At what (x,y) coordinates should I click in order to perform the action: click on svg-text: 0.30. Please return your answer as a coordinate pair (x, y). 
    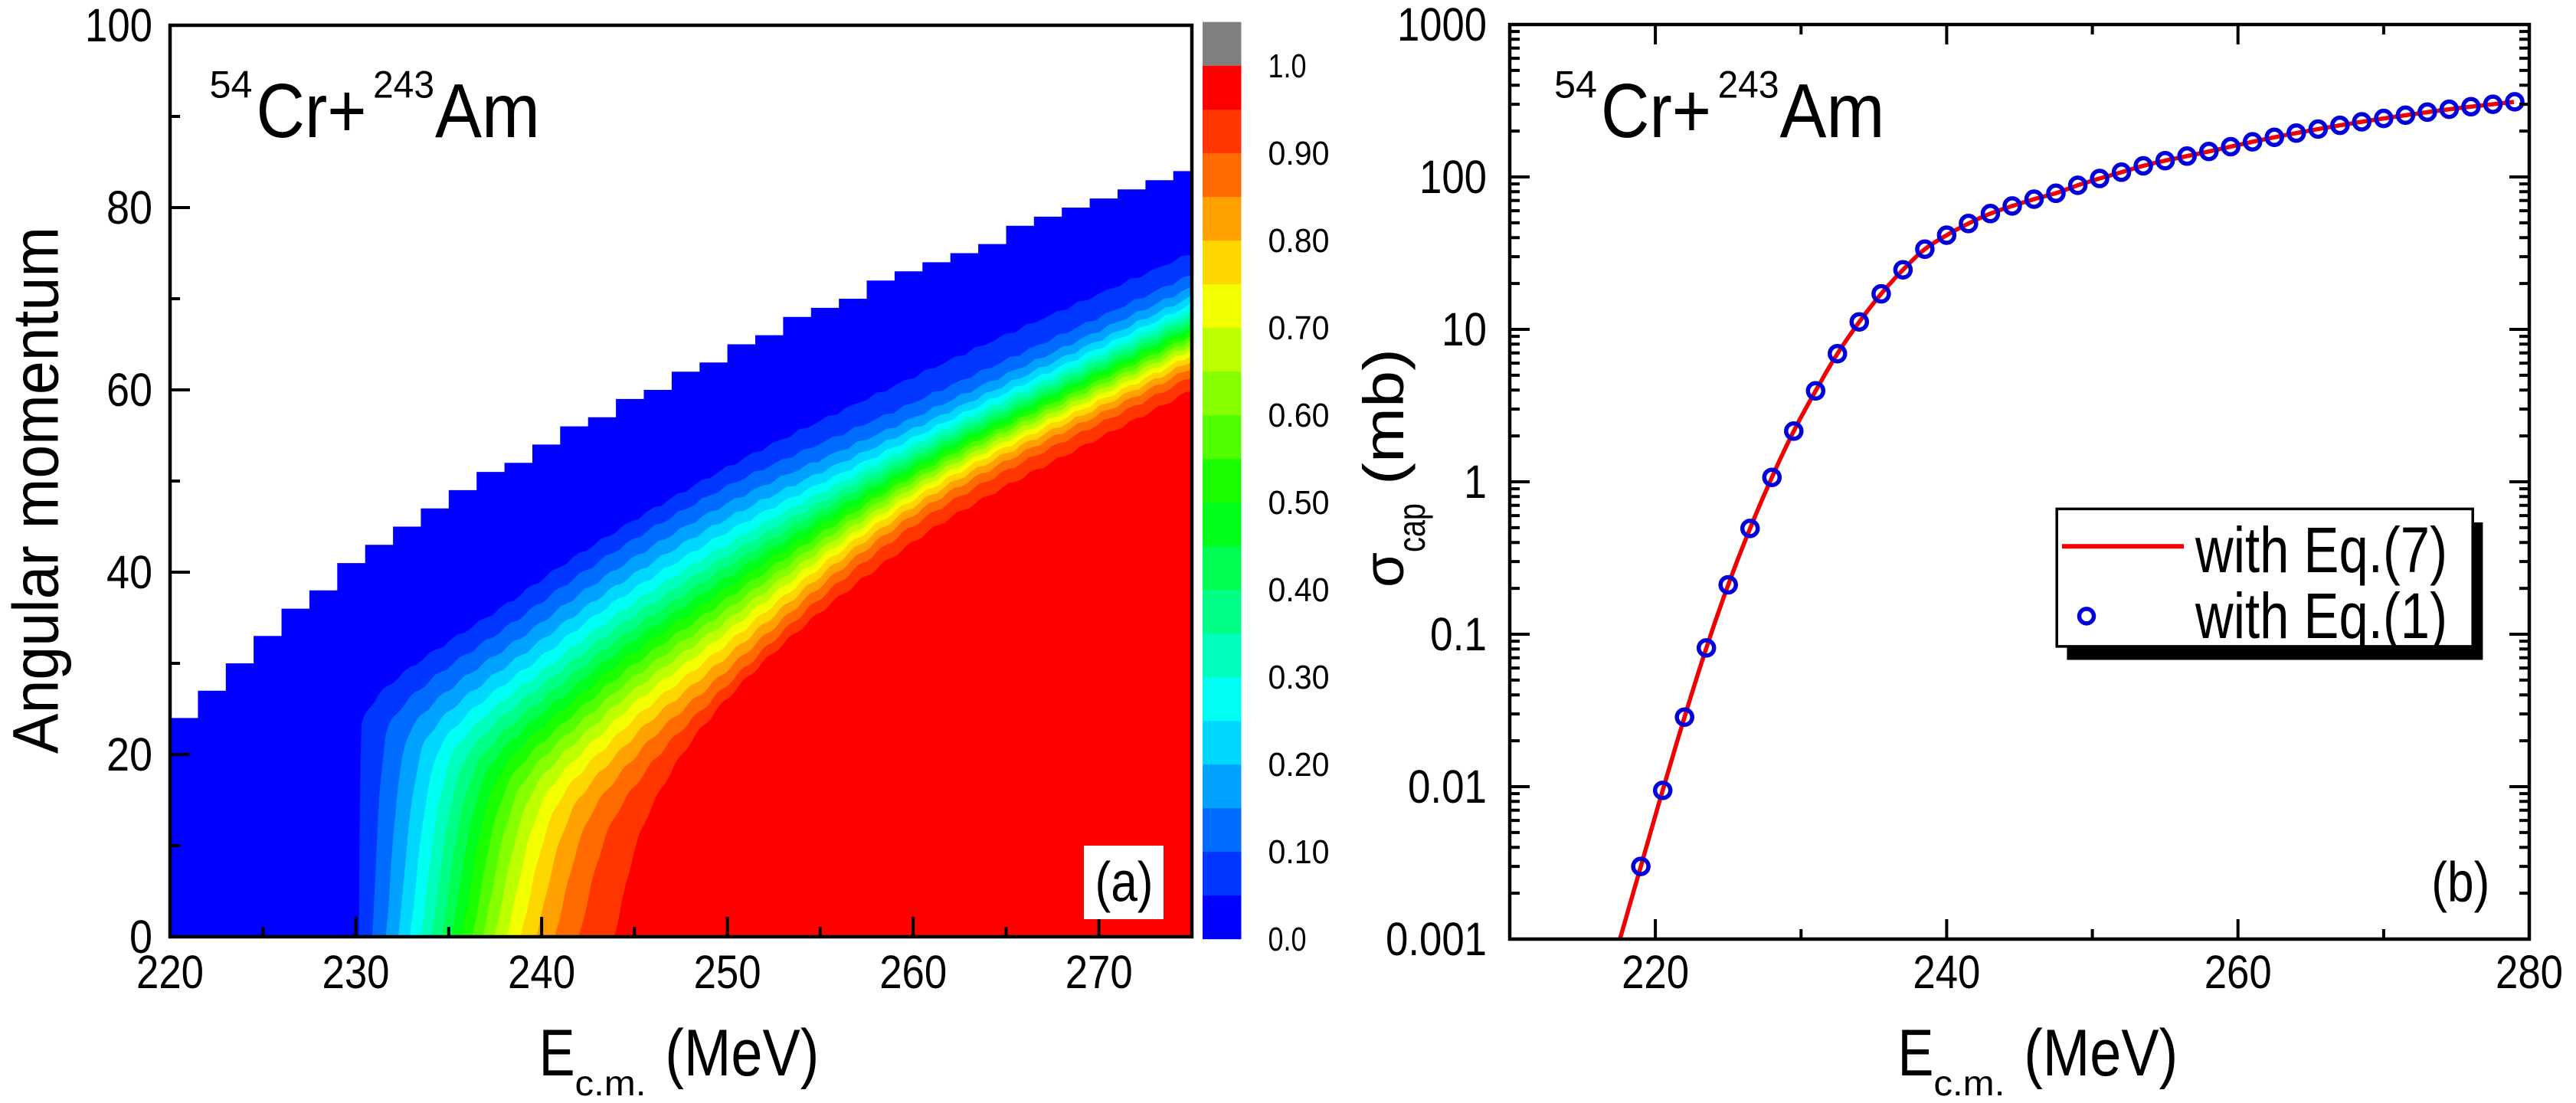
    Looking at the image, I should click on (1299, 678).